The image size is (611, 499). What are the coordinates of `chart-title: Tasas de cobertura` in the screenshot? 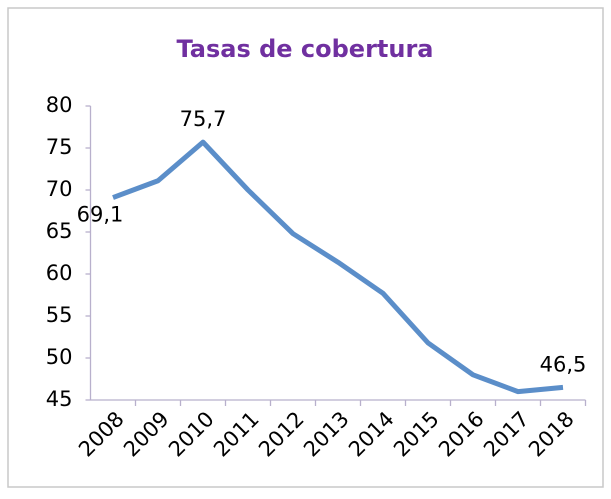 It's located at (304, 49).